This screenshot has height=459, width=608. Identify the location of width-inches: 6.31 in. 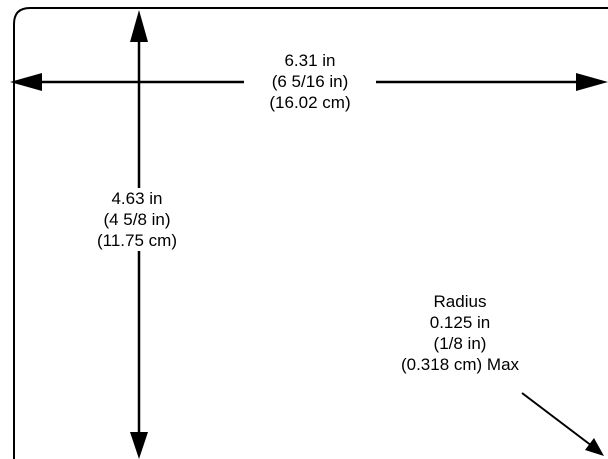
(310, 60).